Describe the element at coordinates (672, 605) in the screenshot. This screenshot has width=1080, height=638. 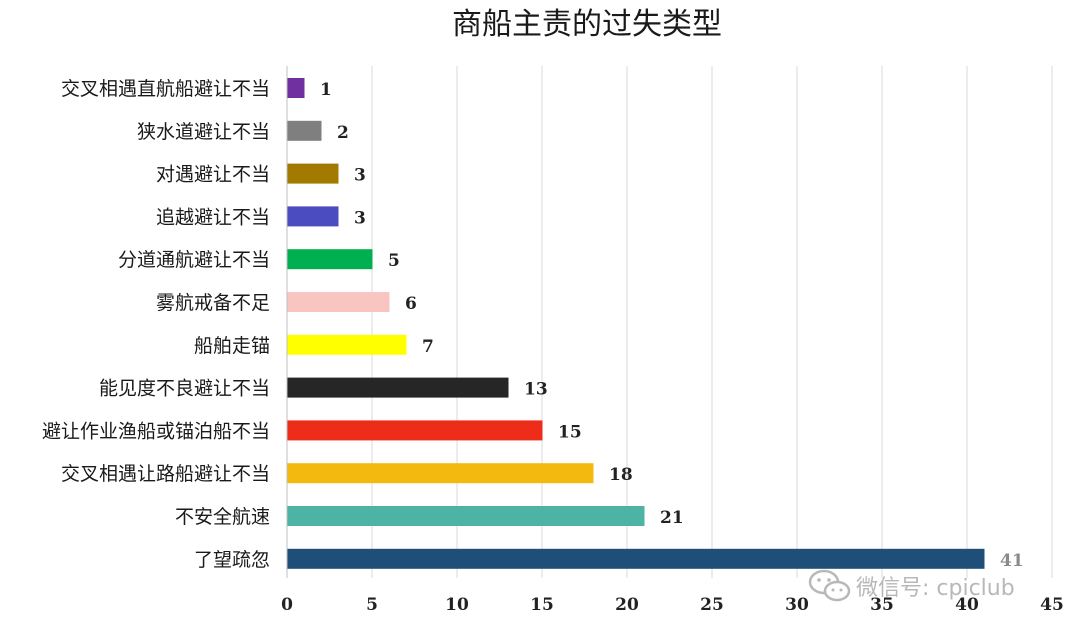
I see `x-axis-ticks: 0 5 10 15 20 25 30 35 40 45` at that location.